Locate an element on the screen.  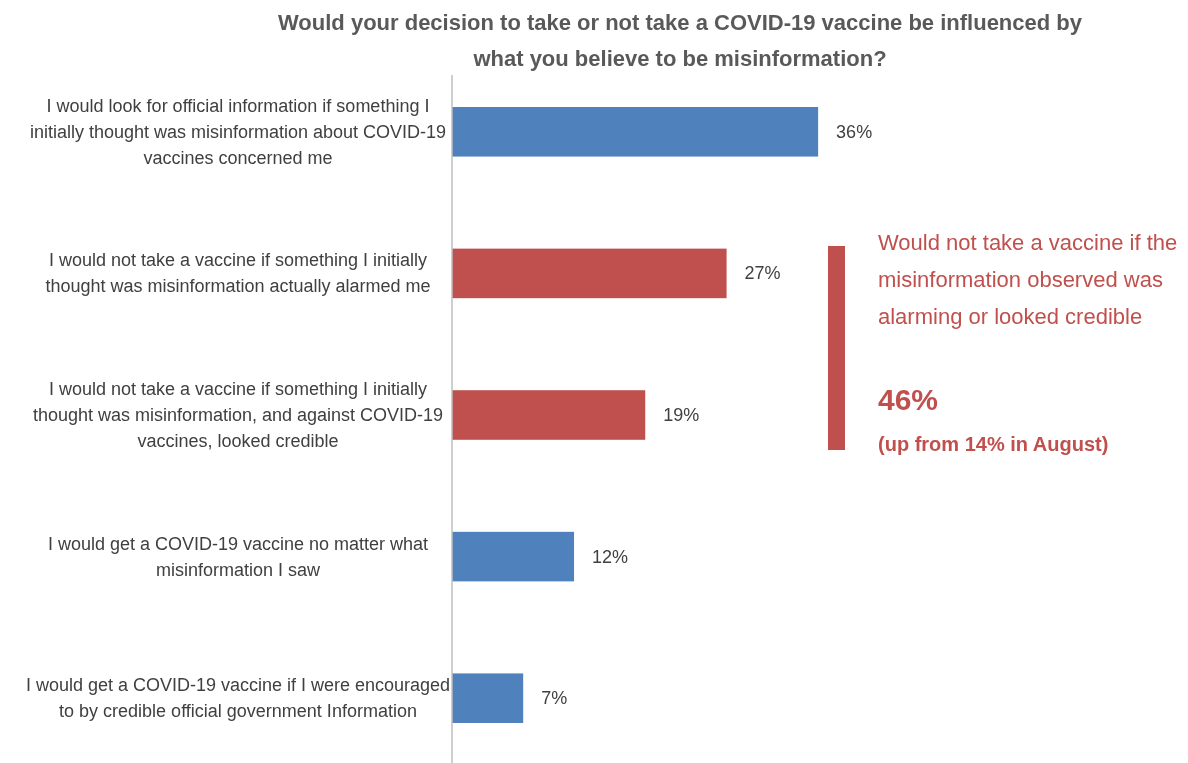
text: (up from 14% in August) is located at coordinates (993, 444).